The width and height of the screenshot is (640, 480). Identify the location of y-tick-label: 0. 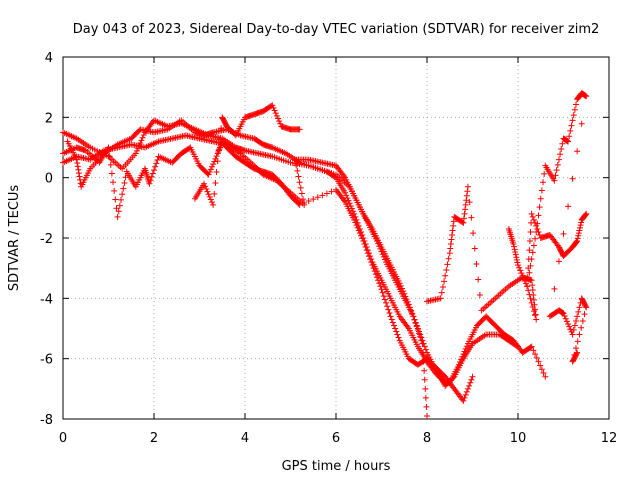
(49, 179).